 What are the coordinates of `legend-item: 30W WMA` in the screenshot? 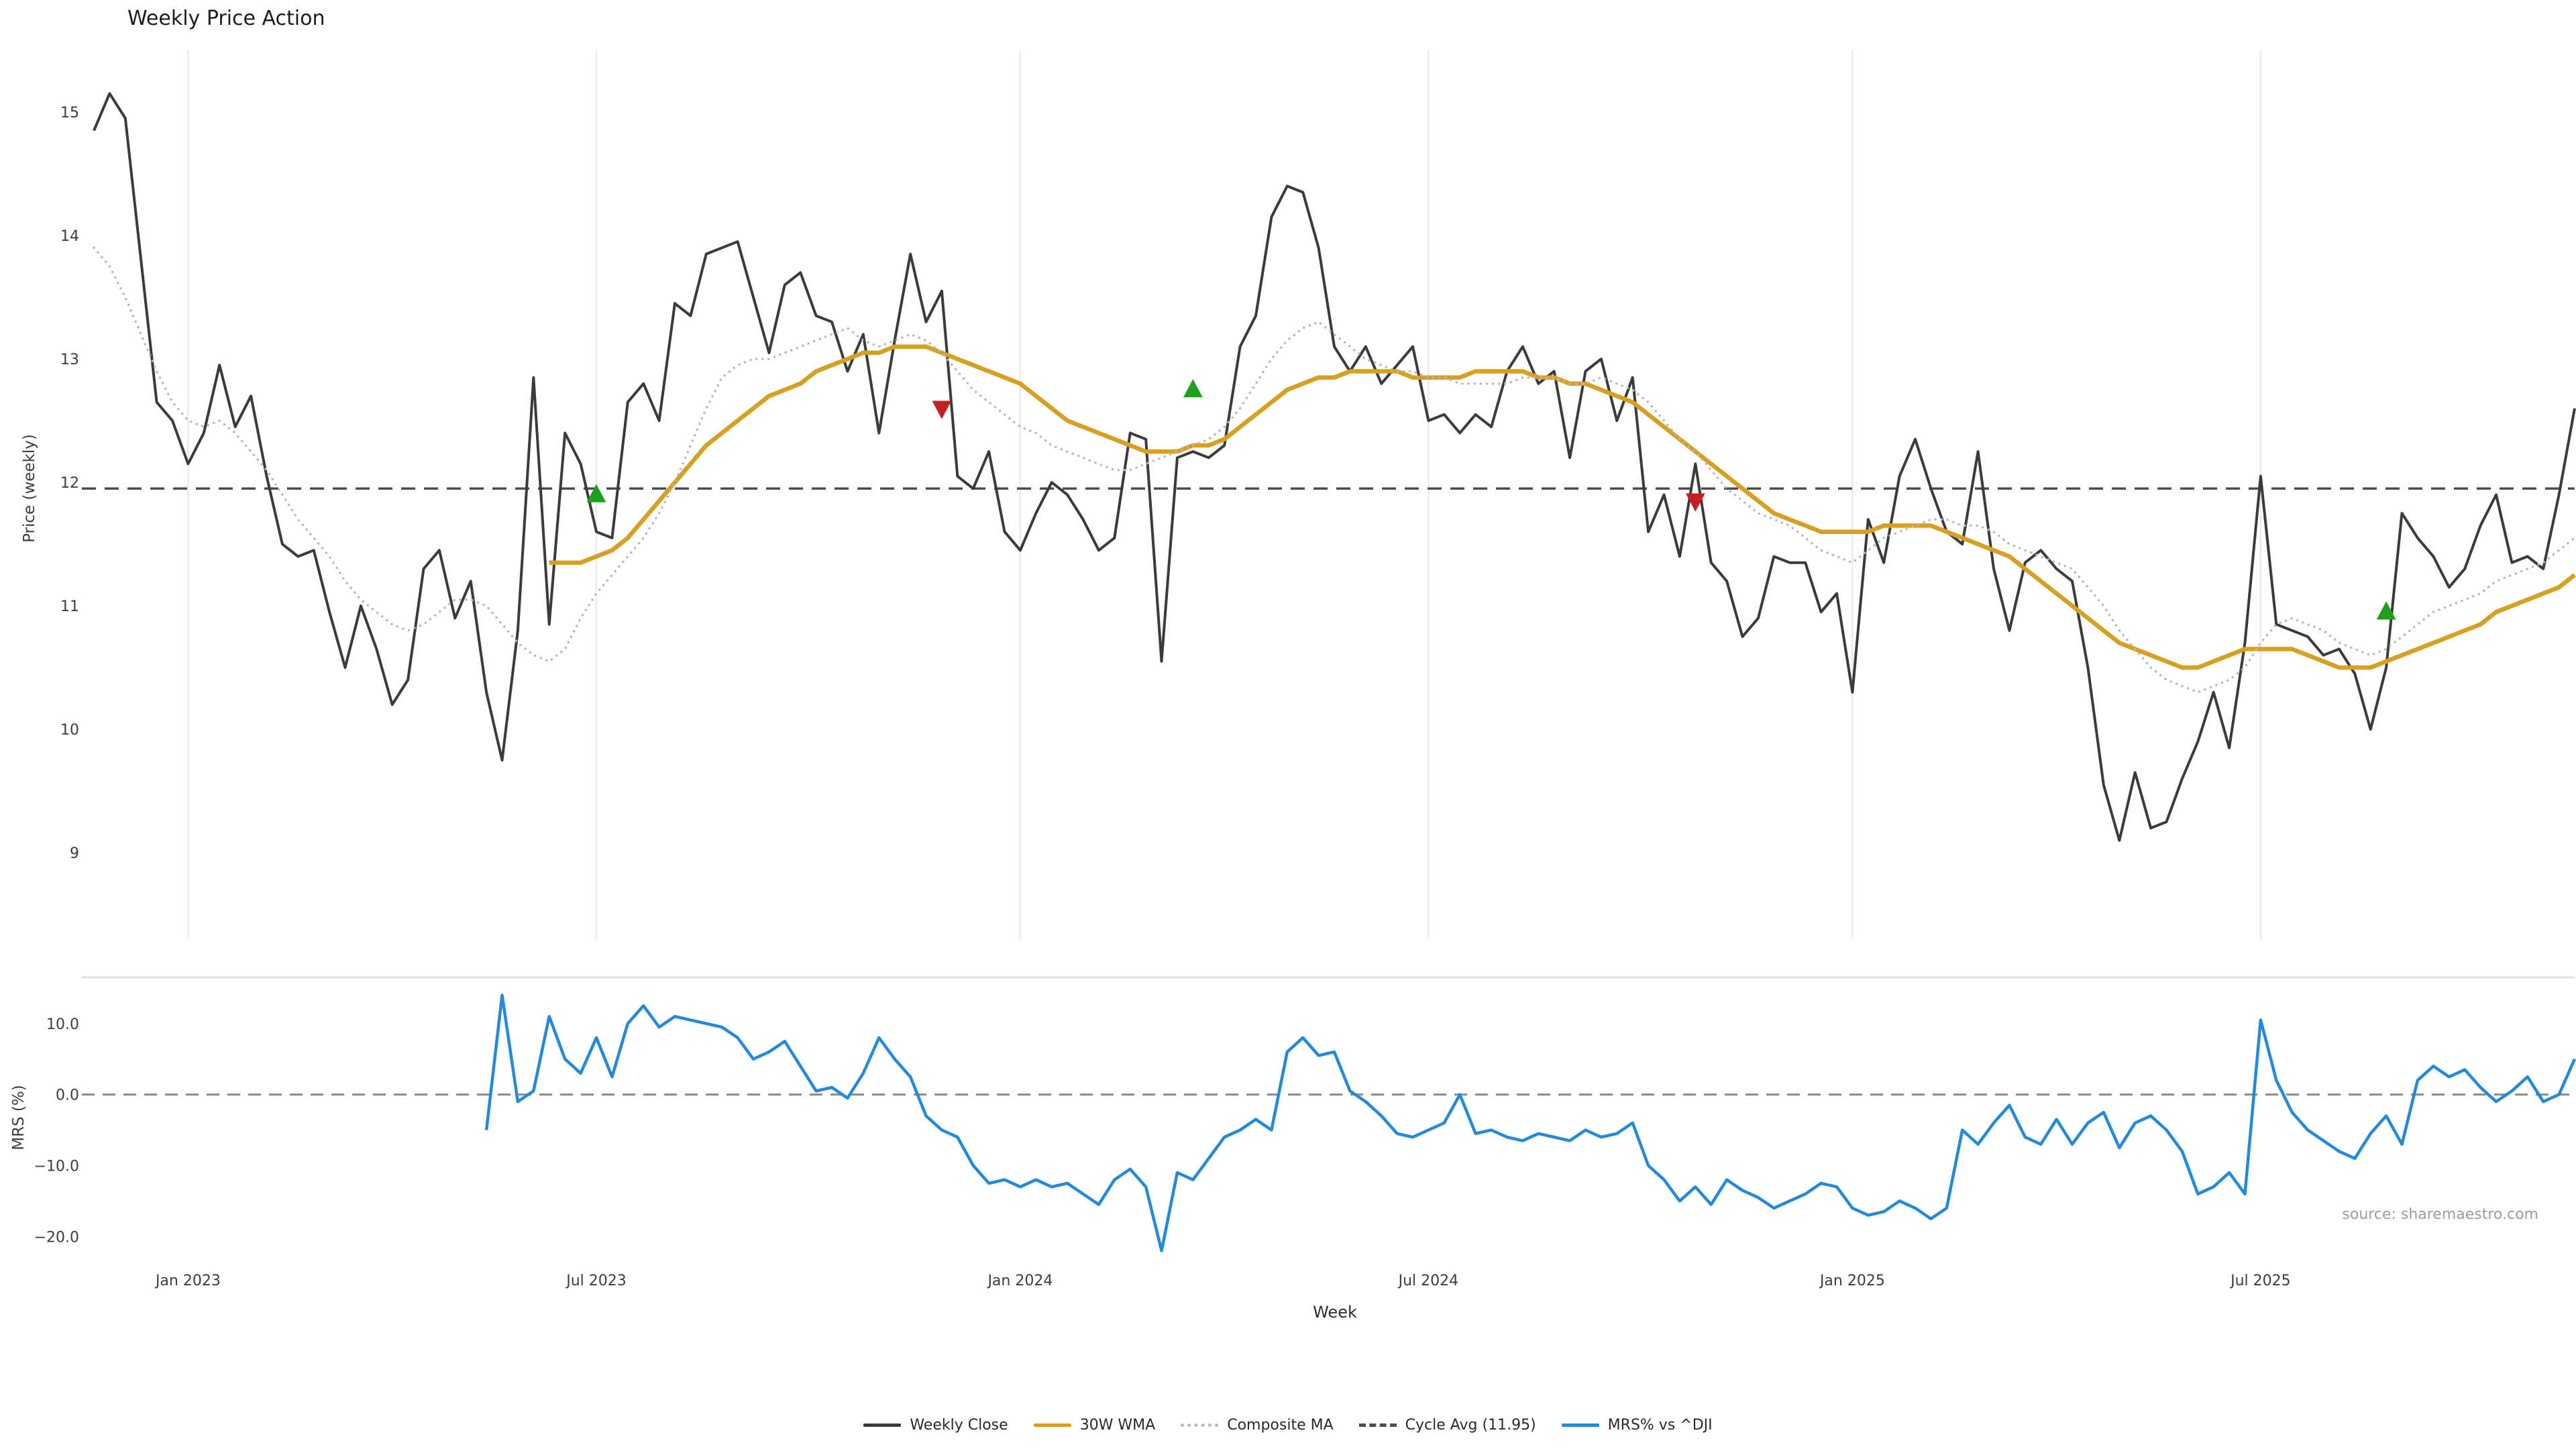 It's located at (1094, 1425).